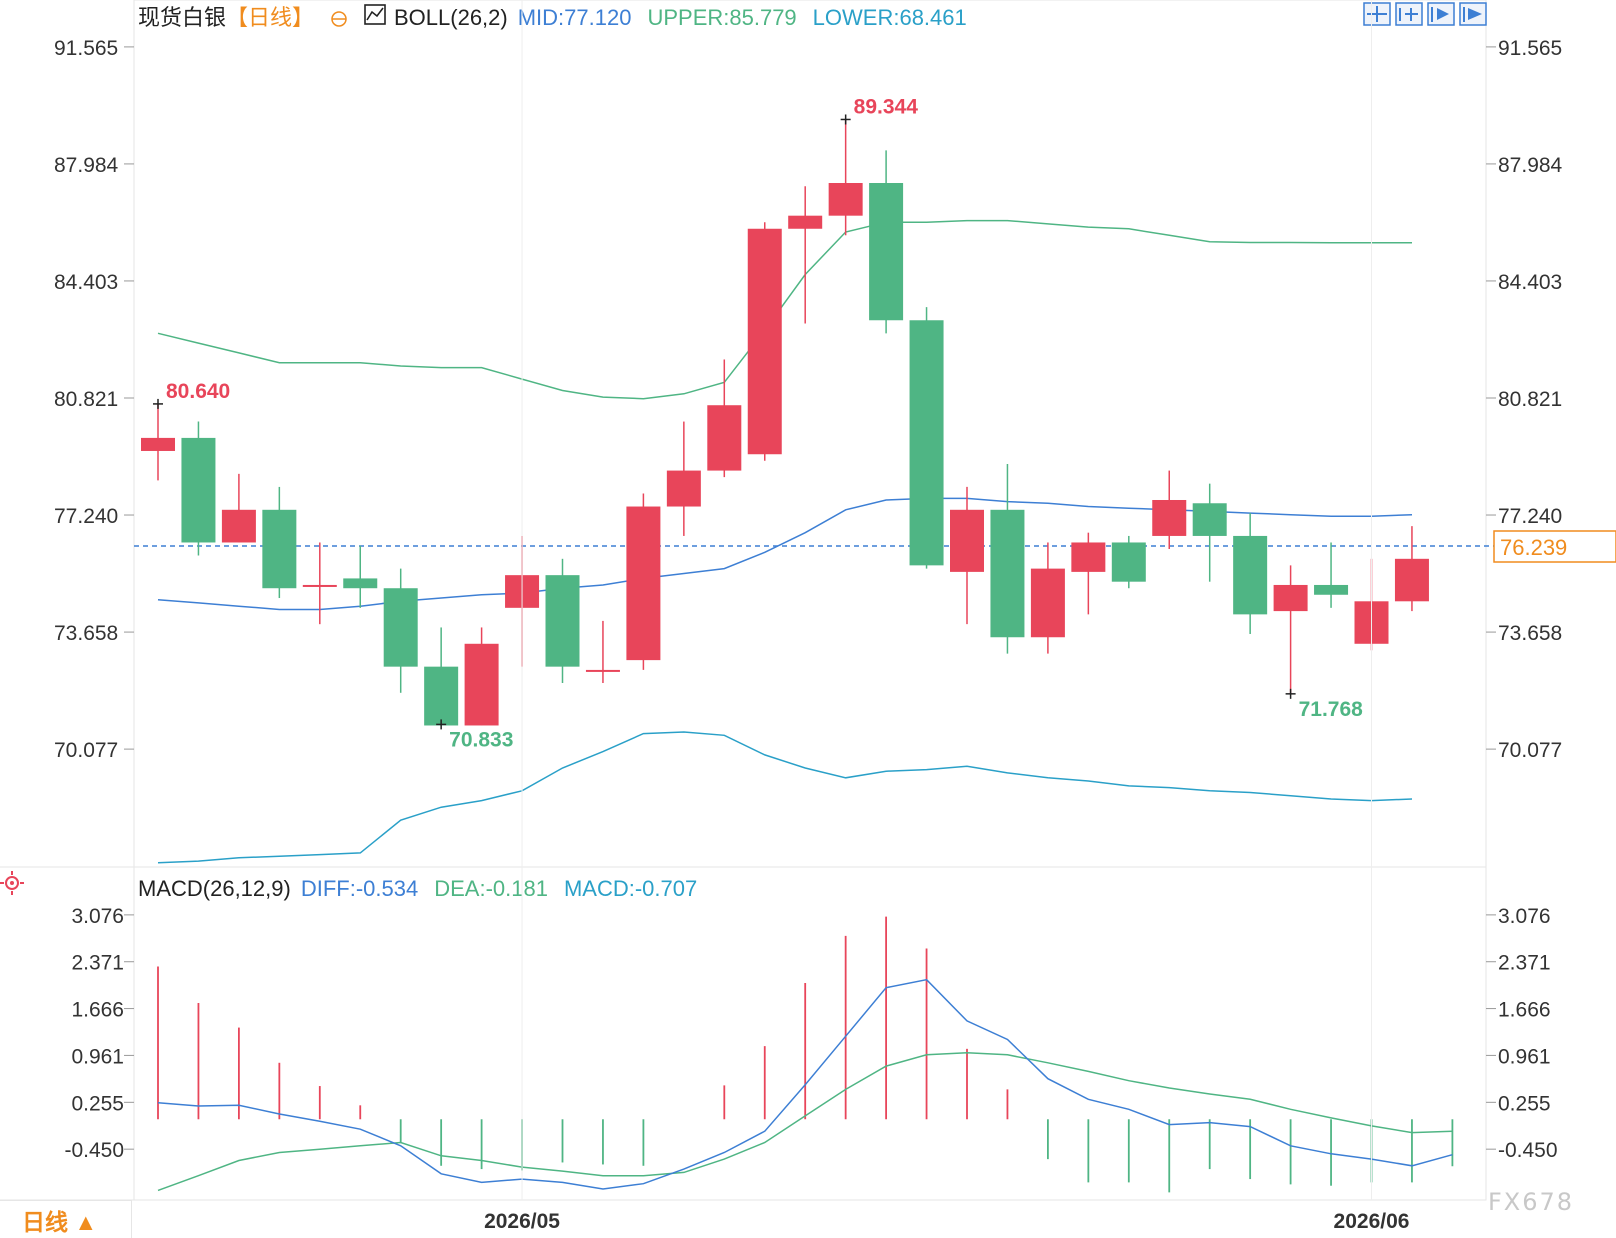 The image size is (1616, 1238). Describe the element at coordinates (375, 14) in the screenshot. I see `indicator-chart-icon` at that location.